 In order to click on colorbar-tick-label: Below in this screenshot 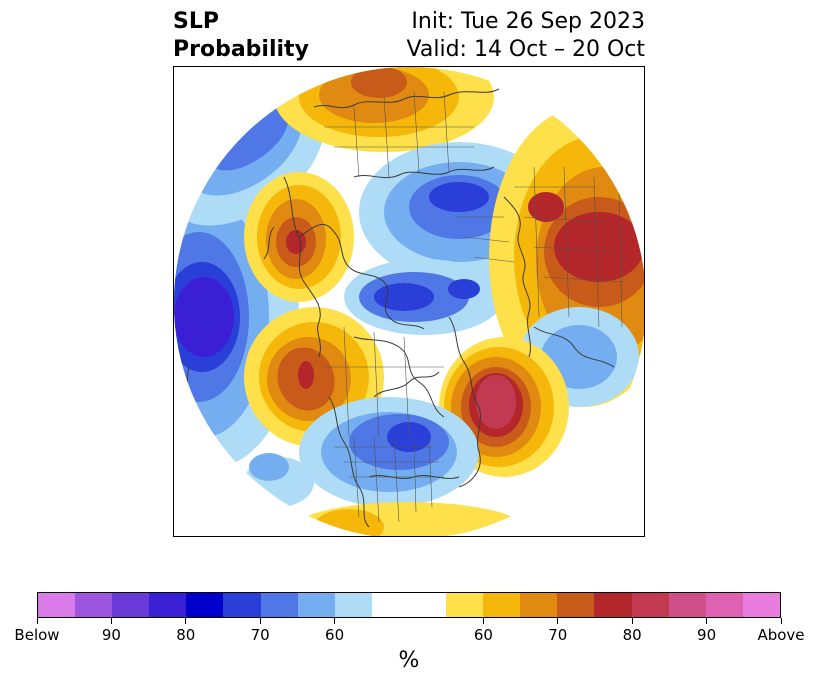, I will do `click(37, 635)`.